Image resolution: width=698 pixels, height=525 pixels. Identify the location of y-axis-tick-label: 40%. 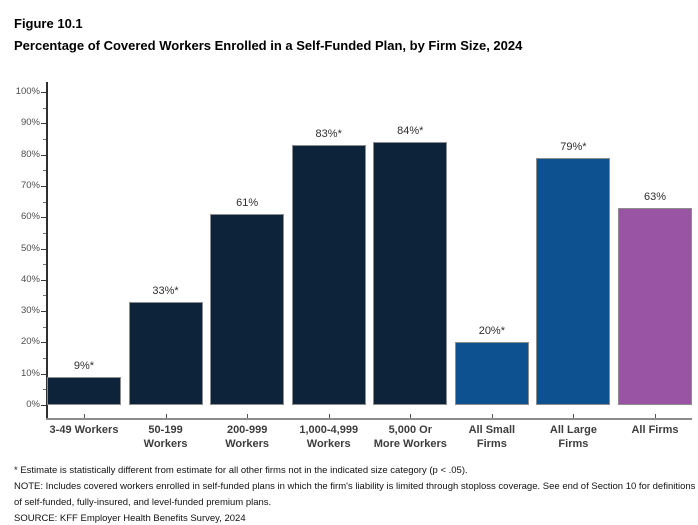
(30, 279).